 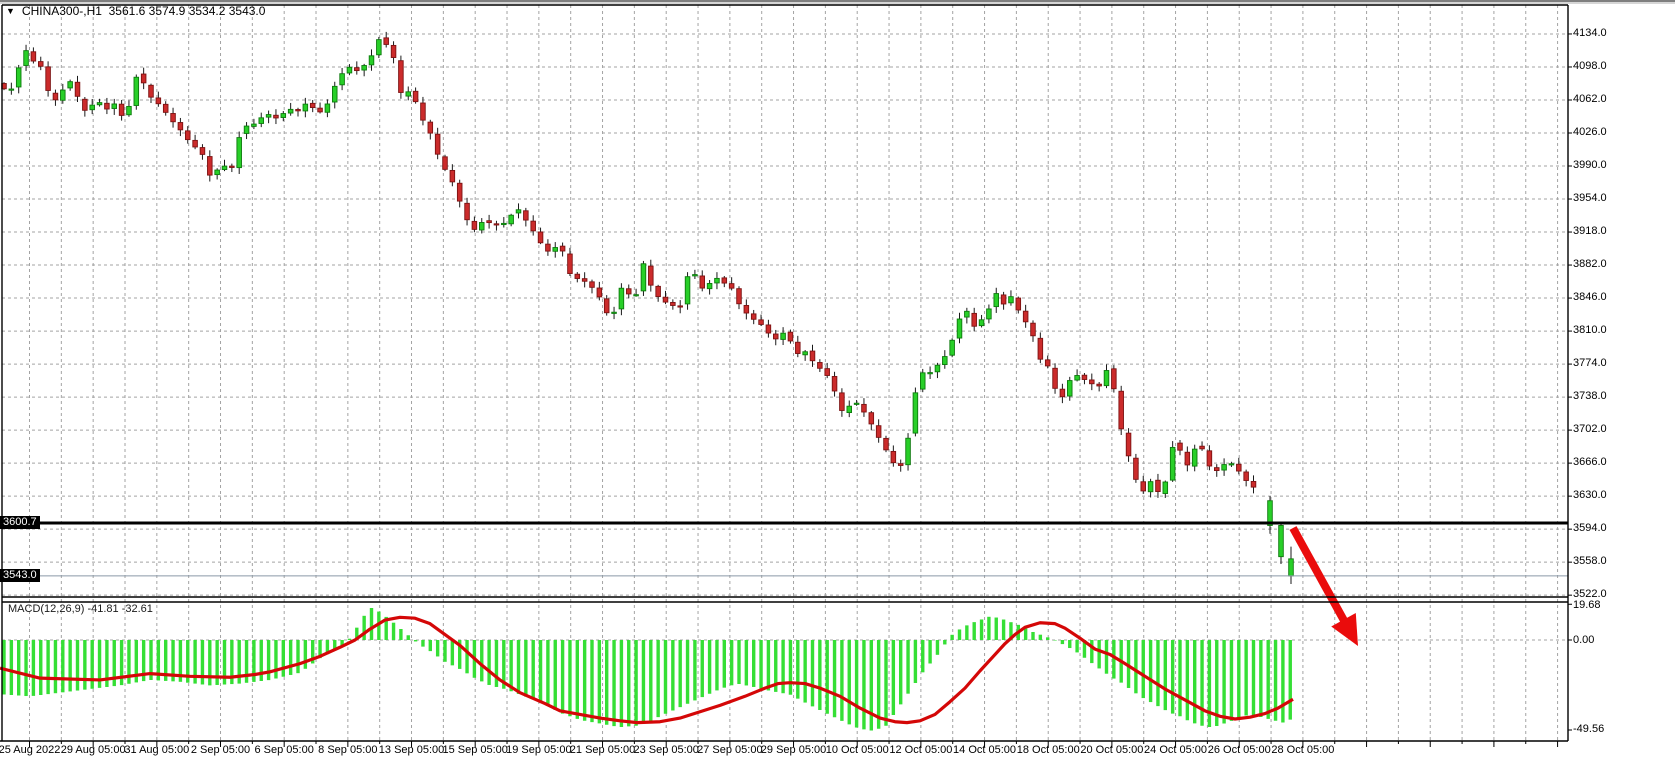 What do you see at coordinates (1590, 429) in the screenshot?
I see `price-axis-label: 3702.0` at bounding box center [1590, 429].